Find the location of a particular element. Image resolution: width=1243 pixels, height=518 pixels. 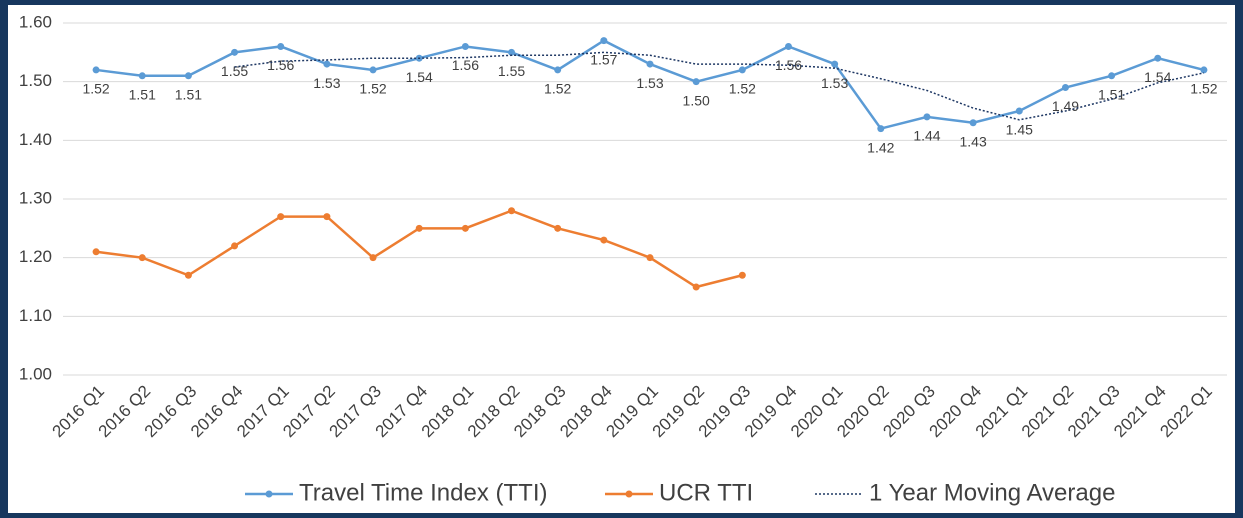

legend-label: UCR TTI is located at coordinates (706, 492).